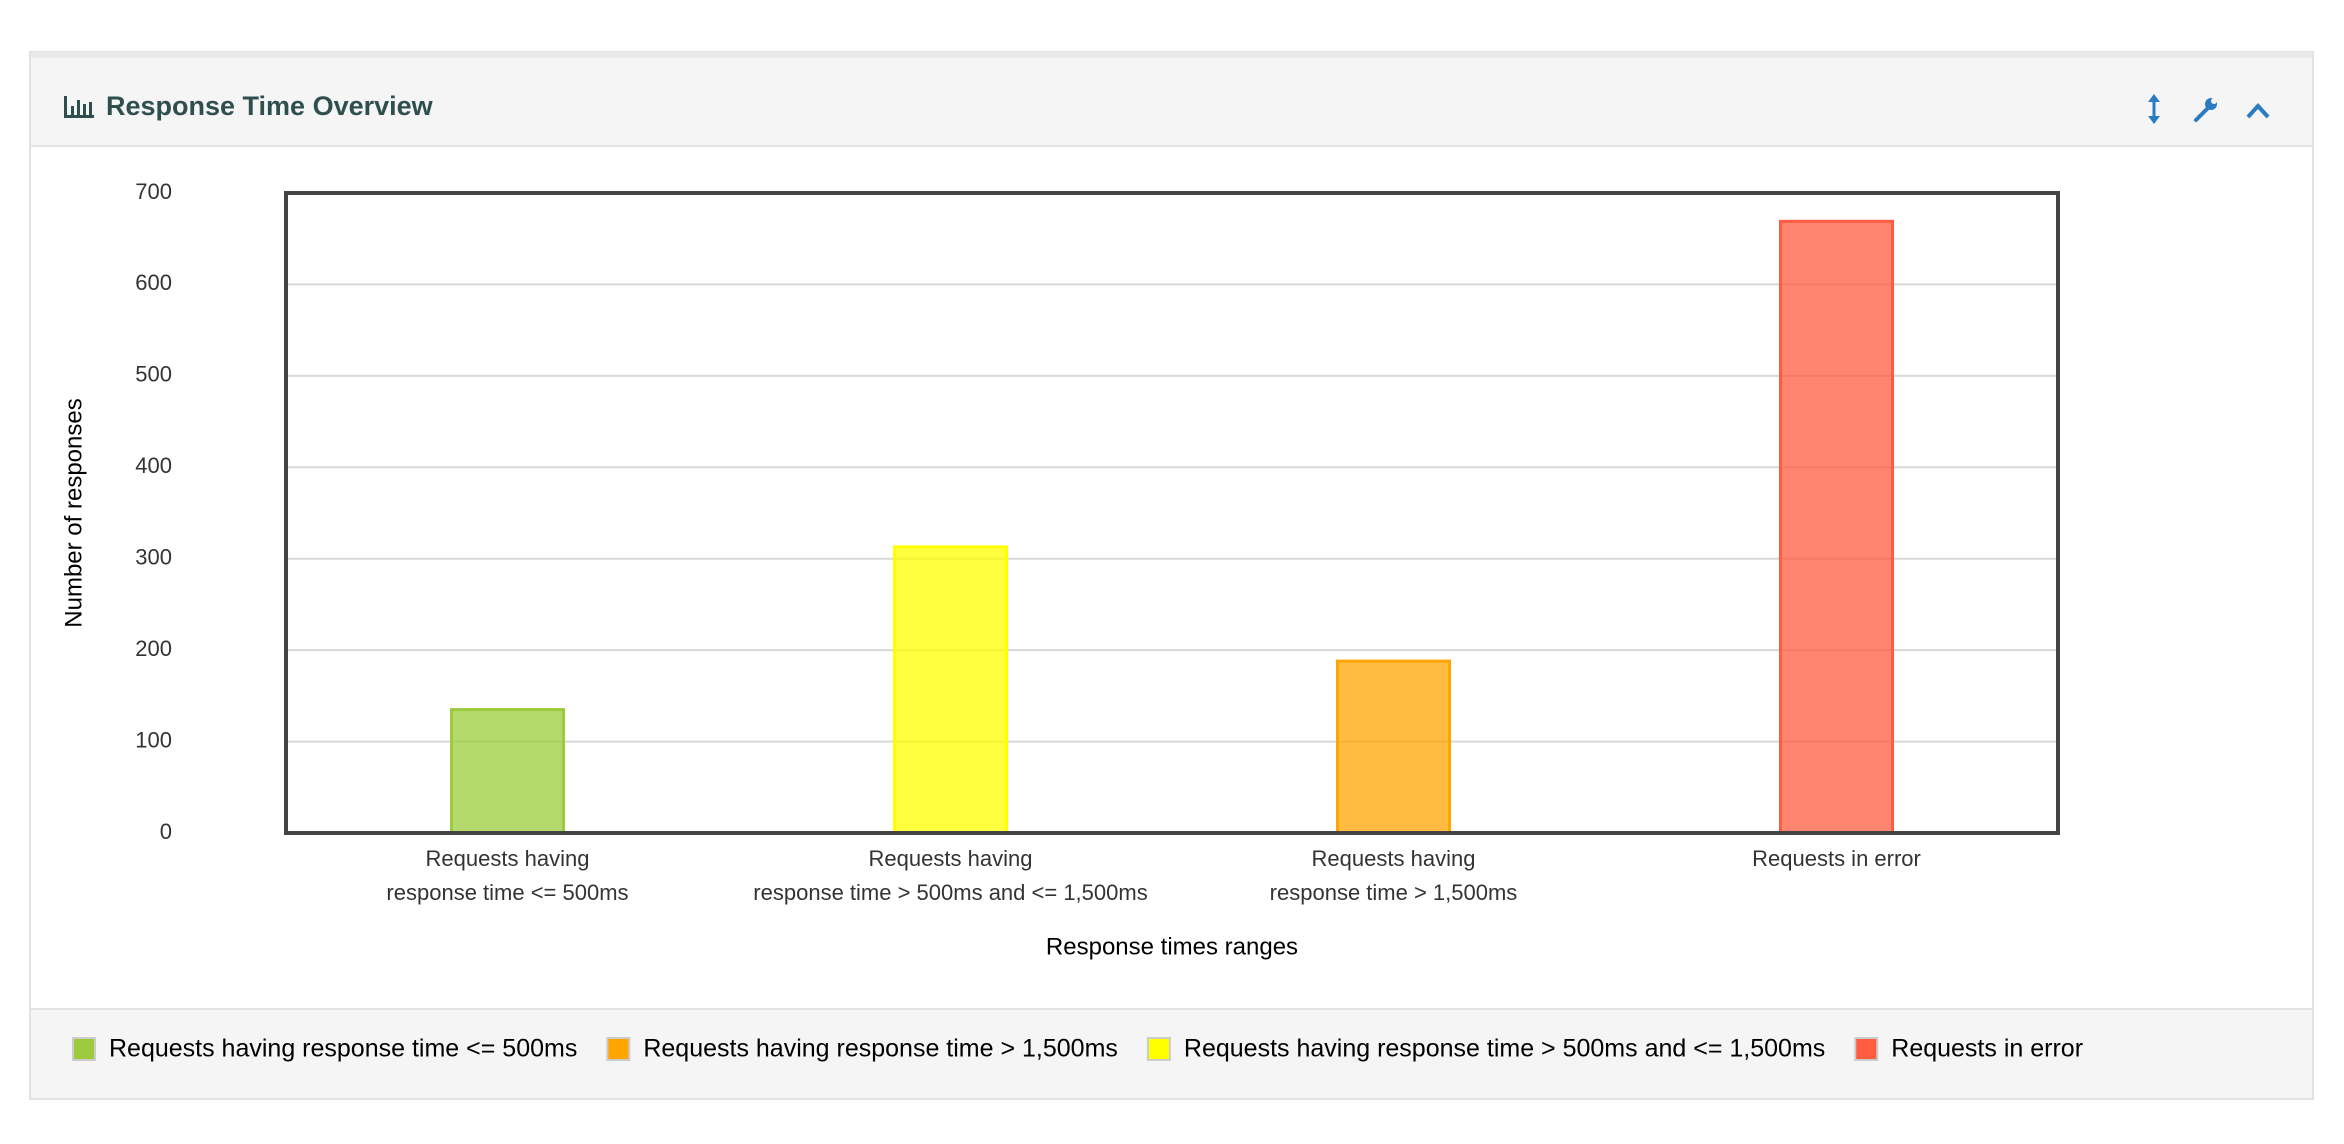  Describe the element at coordinates (153, 282) in the screenshot. I see `y-tick-label: 600` at that location.